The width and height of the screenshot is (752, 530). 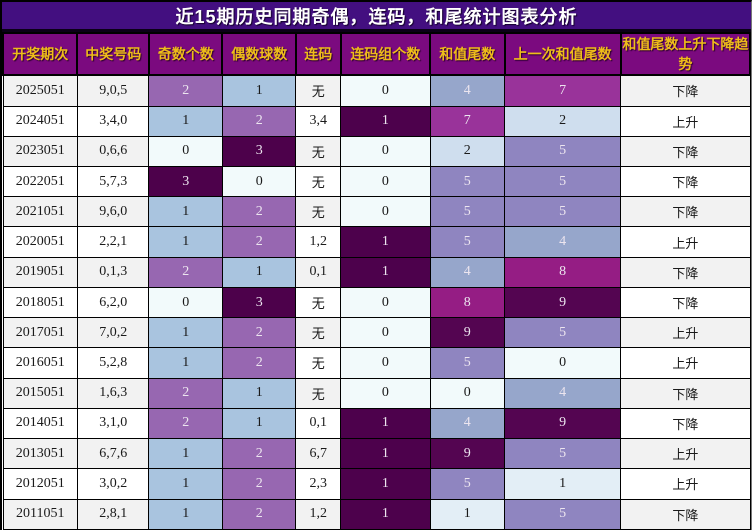 What do you see at coordinates (113, 454) in the screenshot?
I see `numbers-cell: 6,7,6` at bounding box center [113, 454].